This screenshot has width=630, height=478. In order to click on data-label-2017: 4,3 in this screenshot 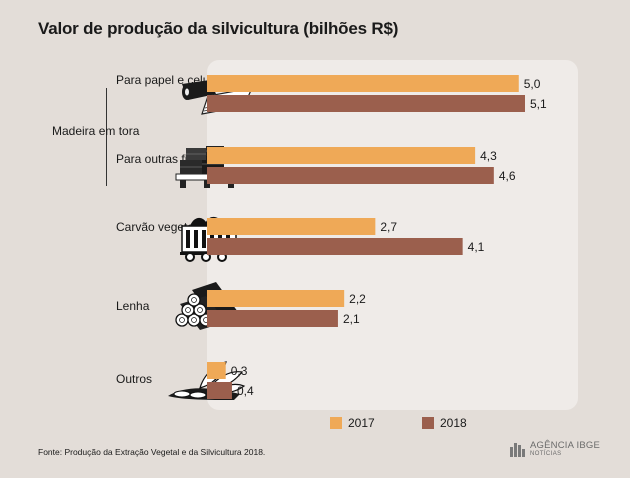, I will do `click(488, 156)`.